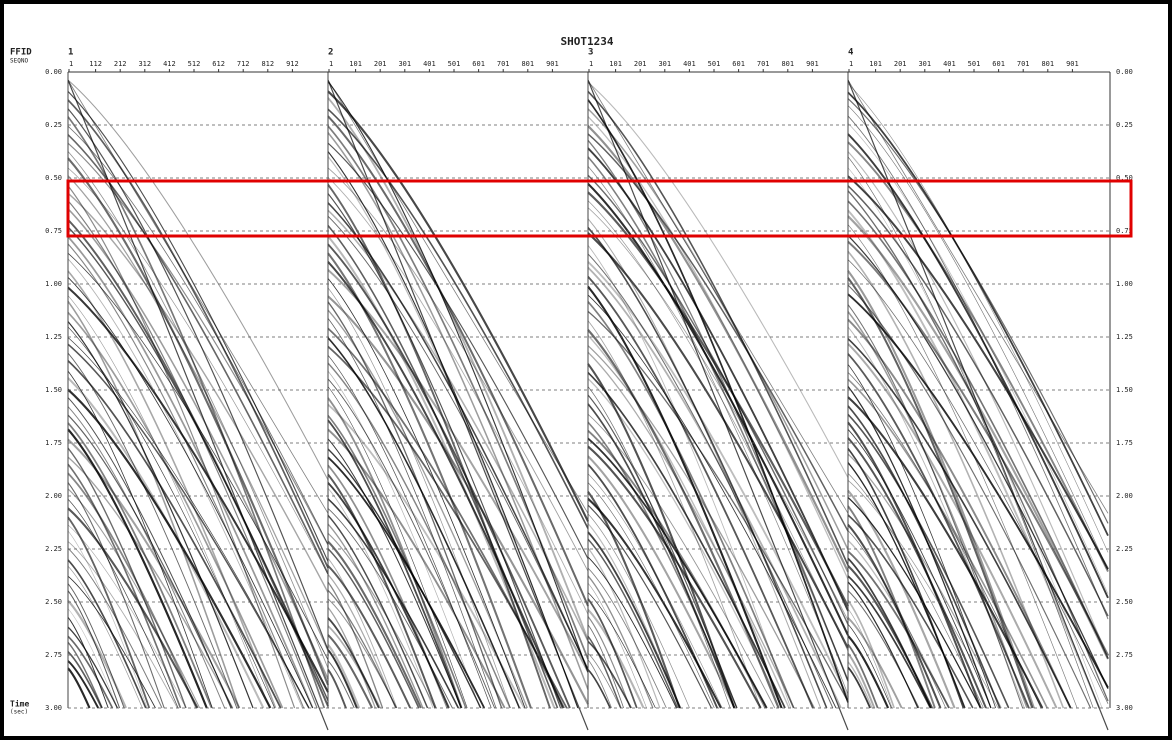  I want to click on header-label: SEQNO, so click(19, 61).